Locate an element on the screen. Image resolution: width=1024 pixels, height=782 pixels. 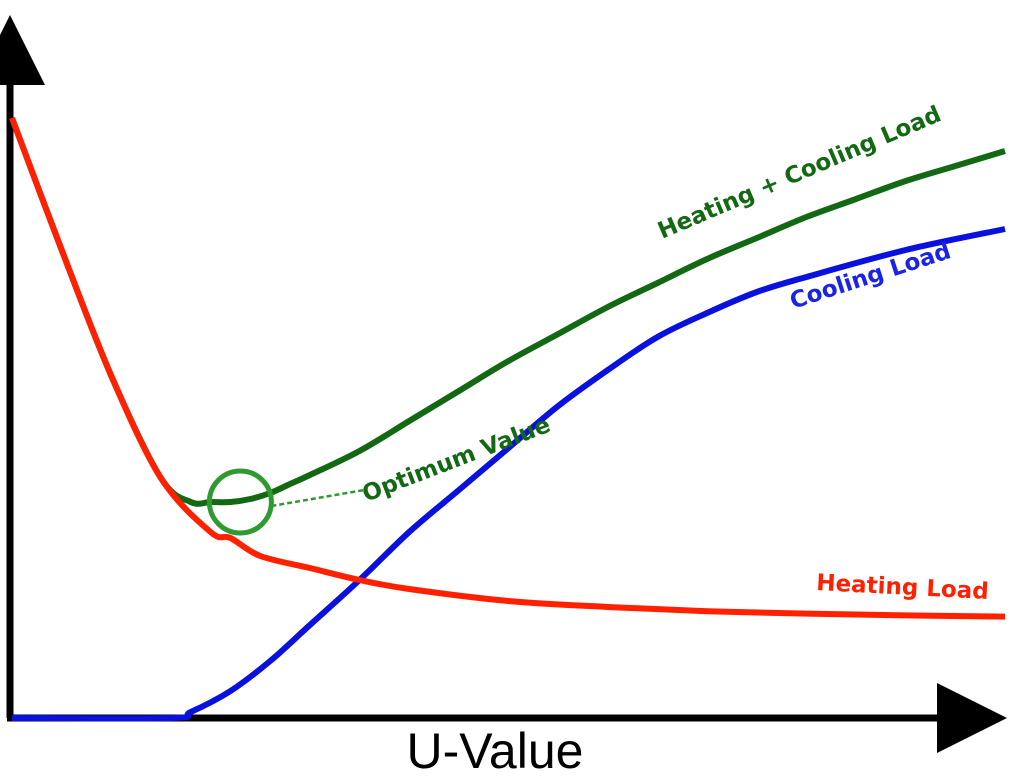
optimum-leader-line is located at coordinates (318, 498).